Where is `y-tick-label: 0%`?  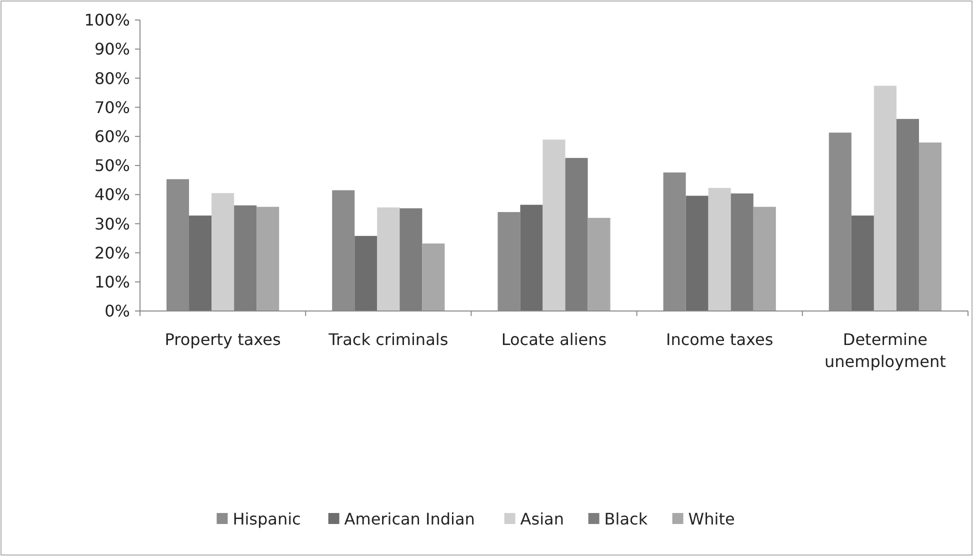
y-tick-label: 0% is located at coordinates (117, 311).